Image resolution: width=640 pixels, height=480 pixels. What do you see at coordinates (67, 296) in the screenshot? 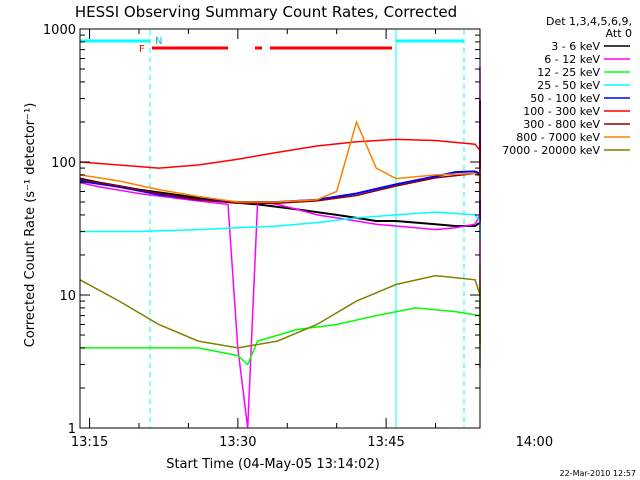
I see `y-tick-label: 10` at bounding box center [67, 296].